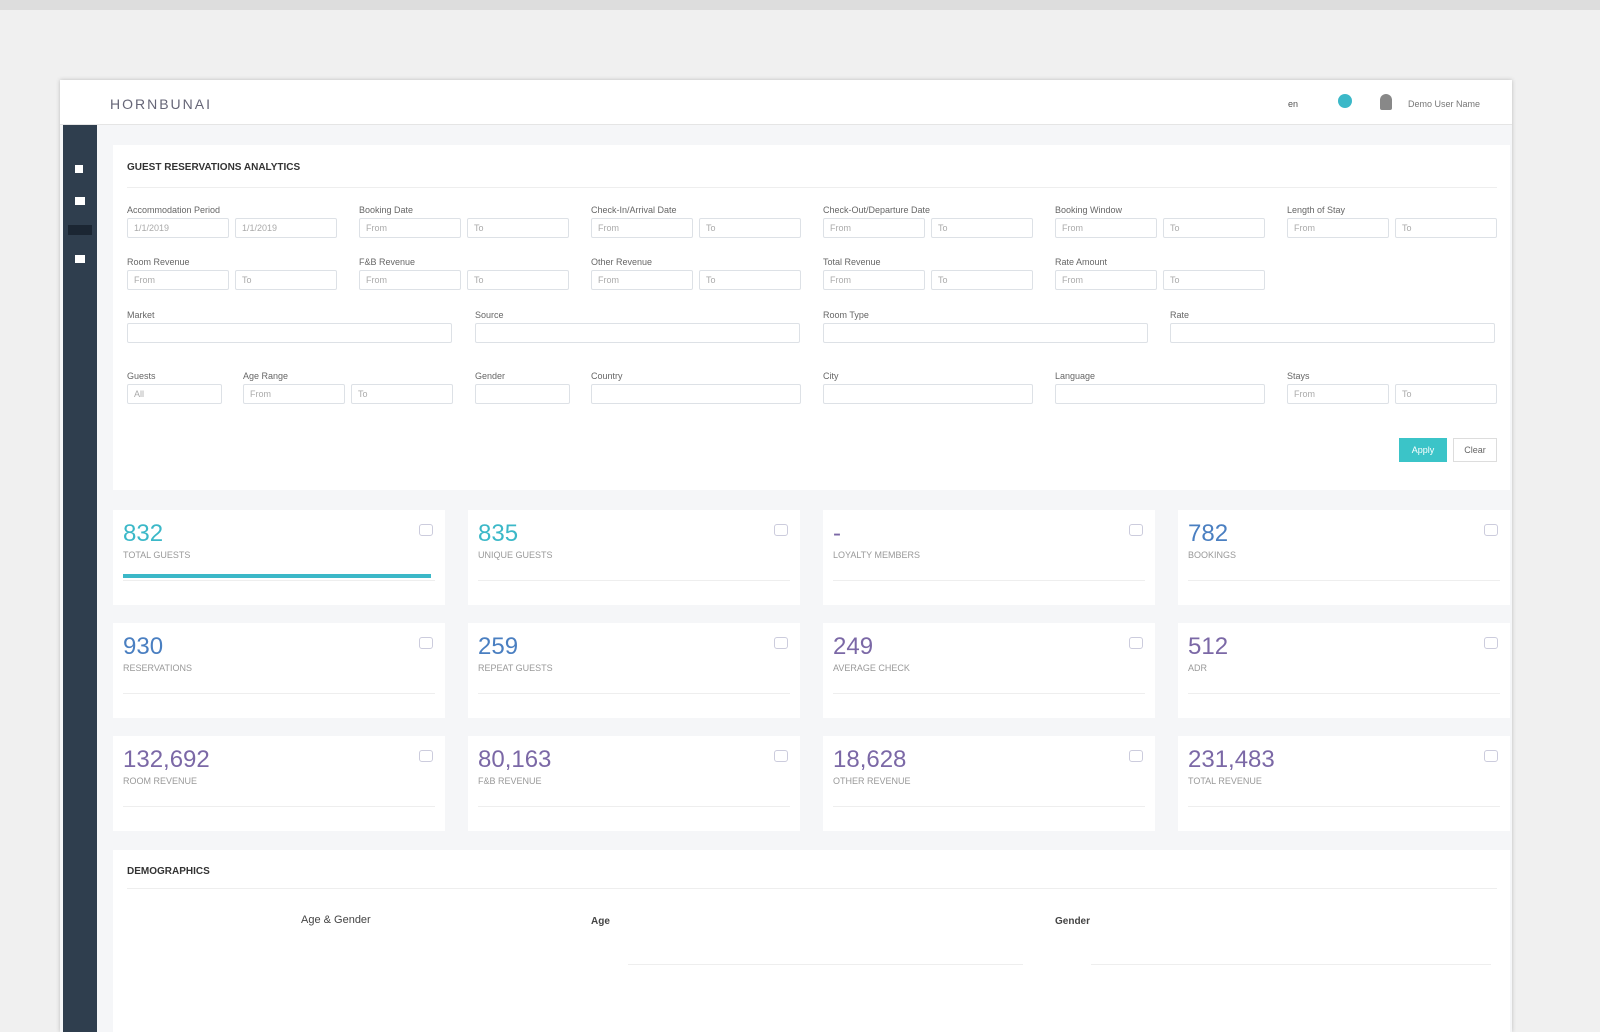  Describe the element at coordinates (158, 668) in the screenshot. I see `stat-label: RESERVATIONS` at that location.